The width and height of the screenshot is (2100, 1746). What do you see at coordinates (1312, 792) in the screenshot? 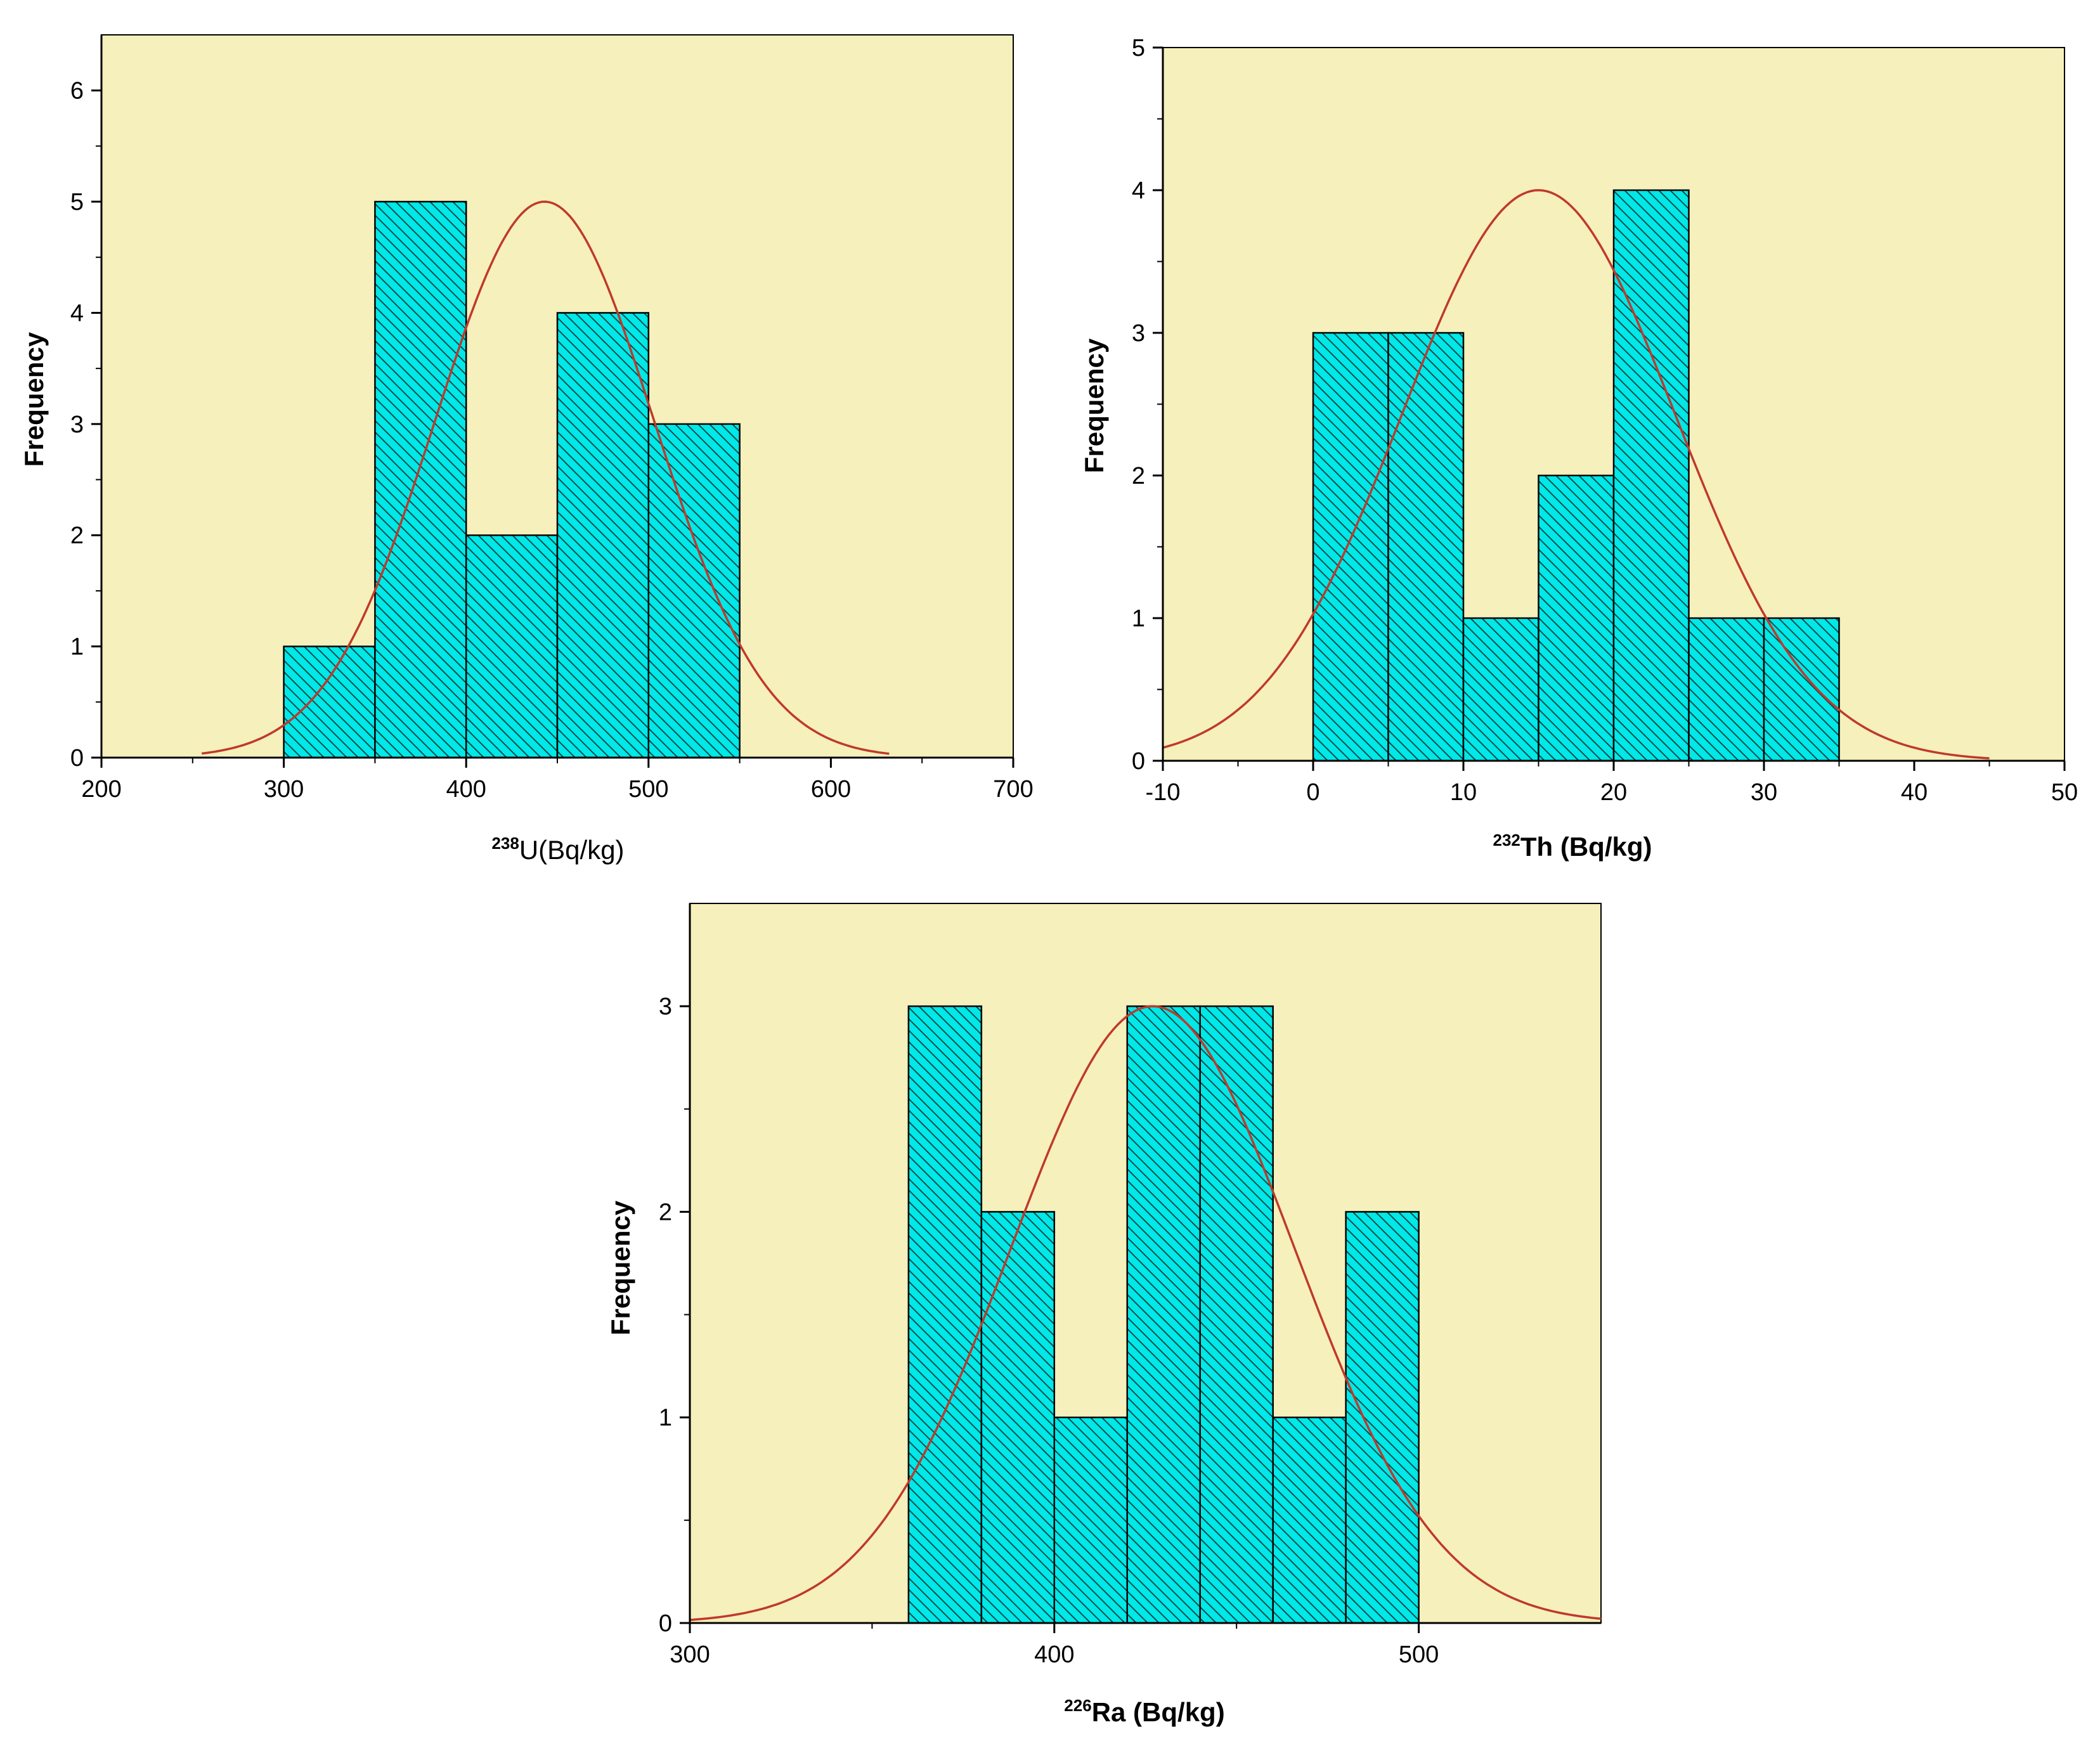
I see `x-tick-label: 0` at bounding box center [1312, 792].